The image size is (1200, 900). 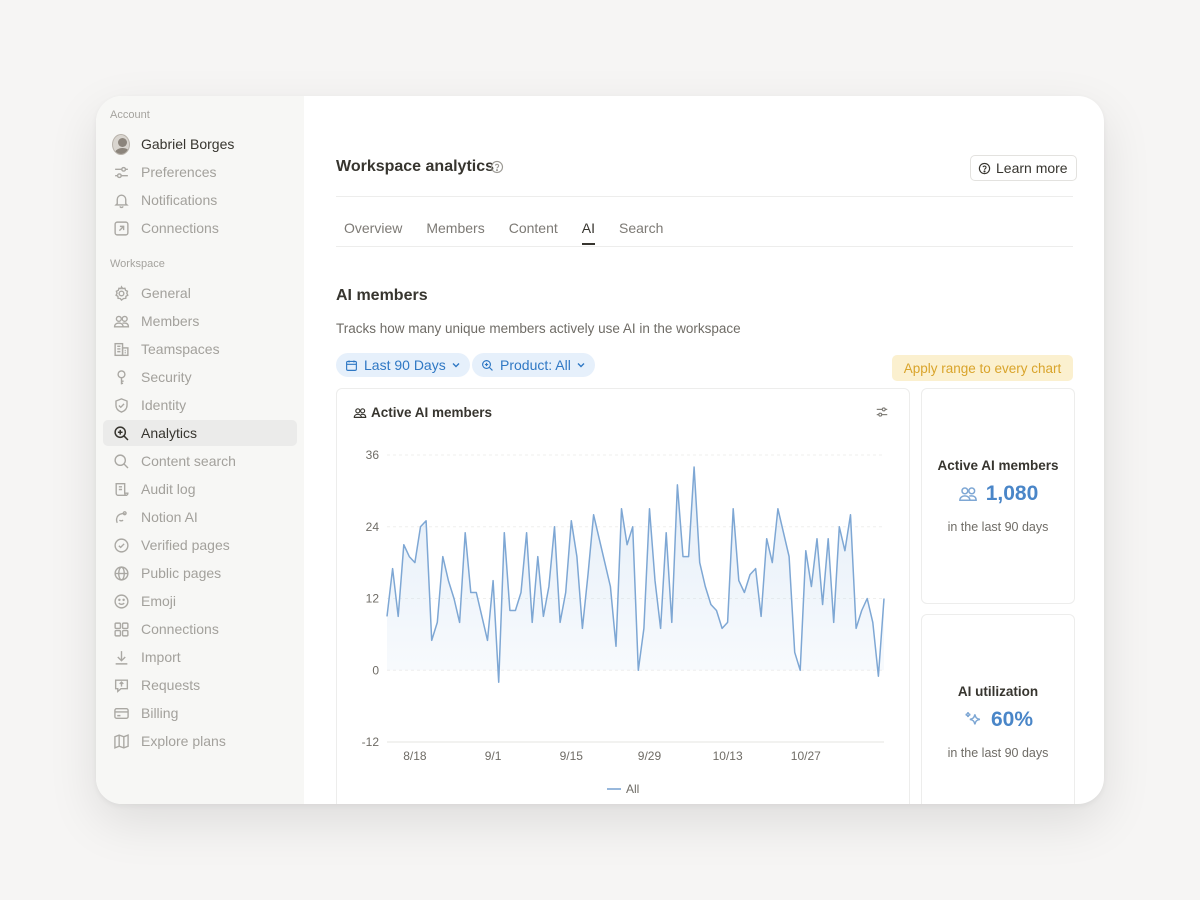 I want to click on y-tick-label: -12, so click(x=371, y=742).